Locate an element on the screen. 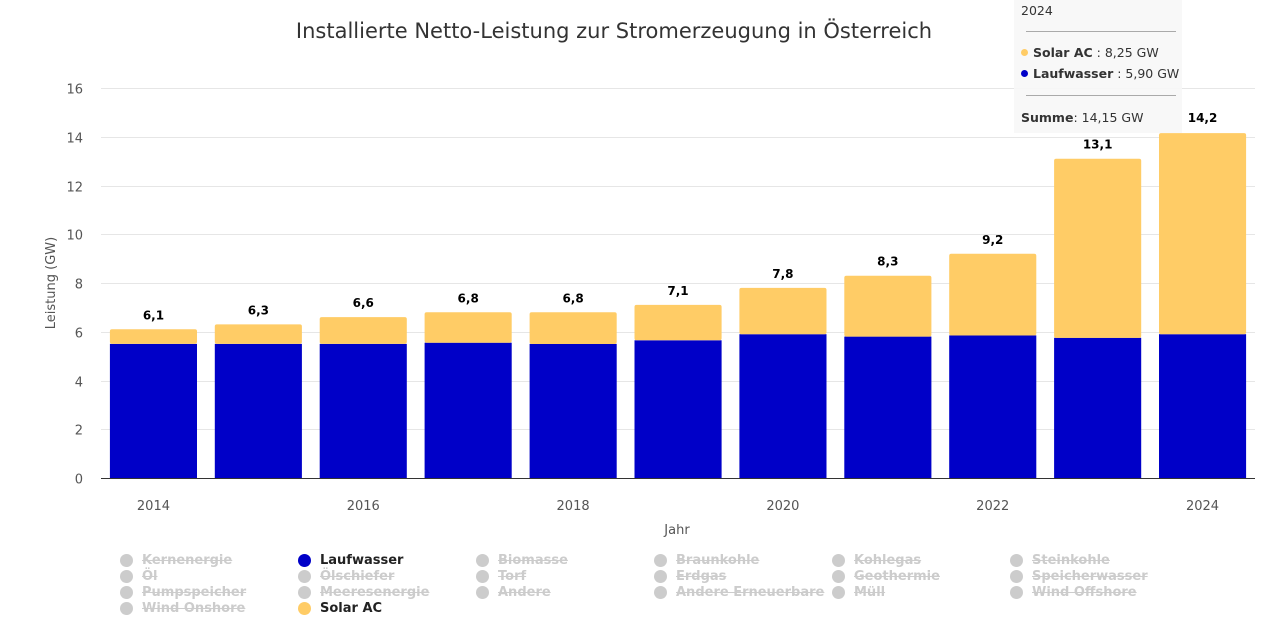  total-data-label: 7,1 is located at coordinates (677, 291).